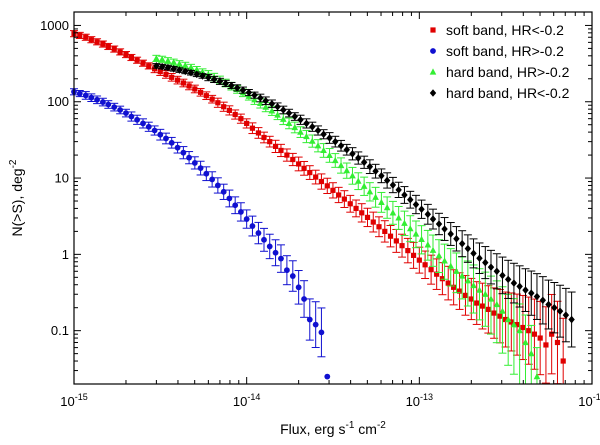 The image size is (600, 445). Describe the element at coordinates (433, 93) in the screenshot. I see `legend-marker-diamond` at that location.